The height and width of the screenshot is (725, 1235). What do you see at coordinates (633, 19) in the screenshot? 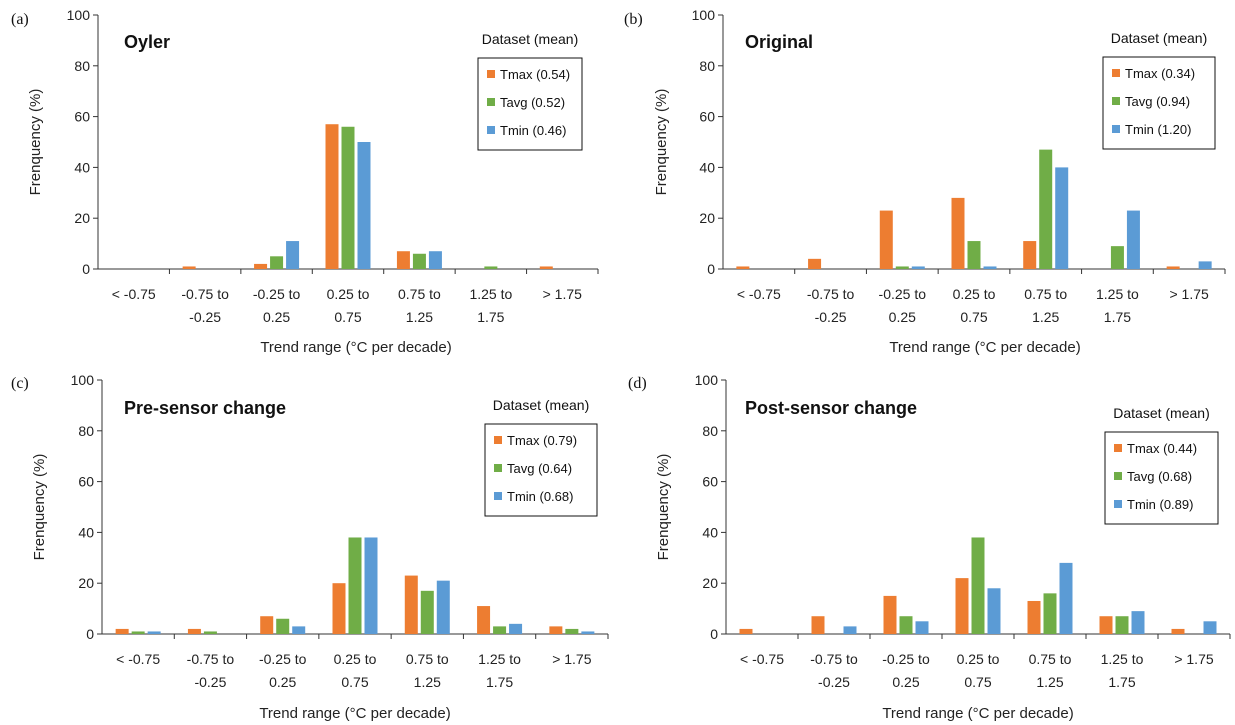
I see `panel-label: (b)` at bounding box center [633, 19].